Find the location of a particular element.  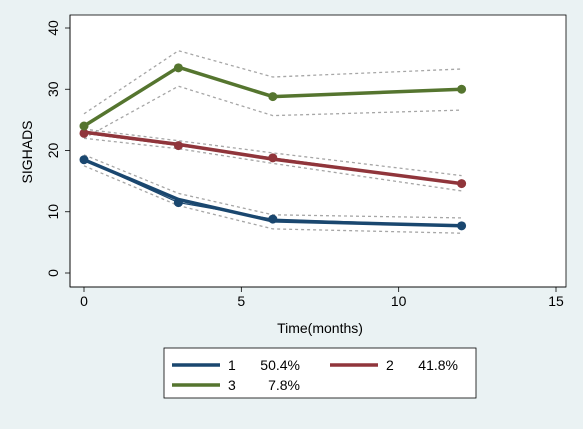

y-tick-label: 30 is located at coordinates (53, 89).